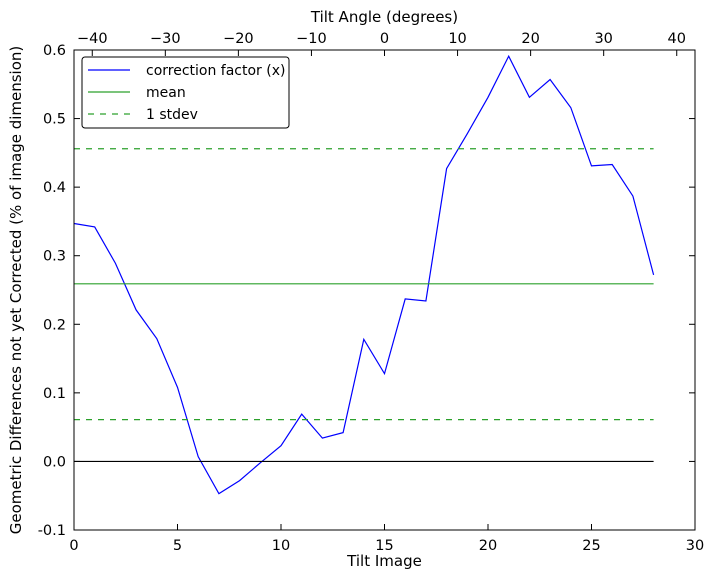 The height and width of the screenshot is (579, 714). What do you see at coordinates (54, 394) in the screenshot?
I see `y-tick-label: 0.1` at bounding box center [54, 394].